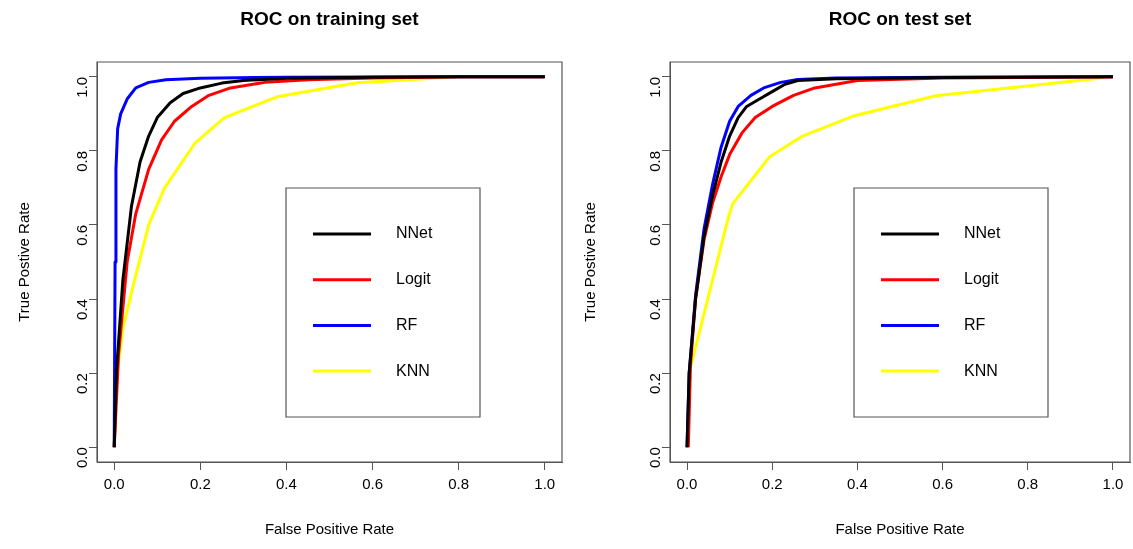 This screenshot has width=1133, height=549. Describe the element at coordinates (330, 19) in the screenshot. I see `chart-title: ROC on training set` at that location.